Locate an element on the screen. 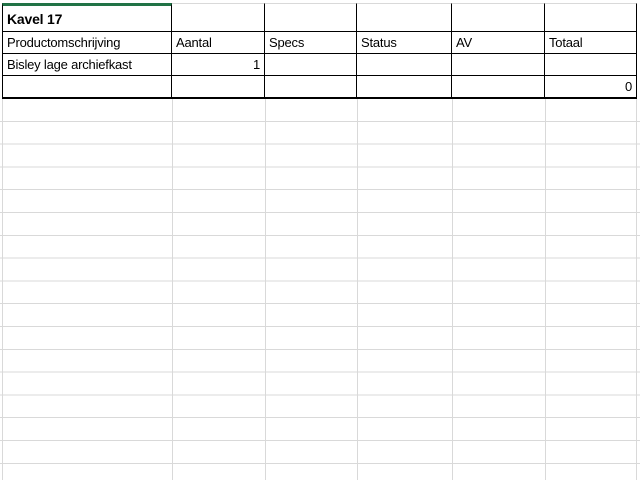  cell-header-av: AV is located at coordinates (498, 42).